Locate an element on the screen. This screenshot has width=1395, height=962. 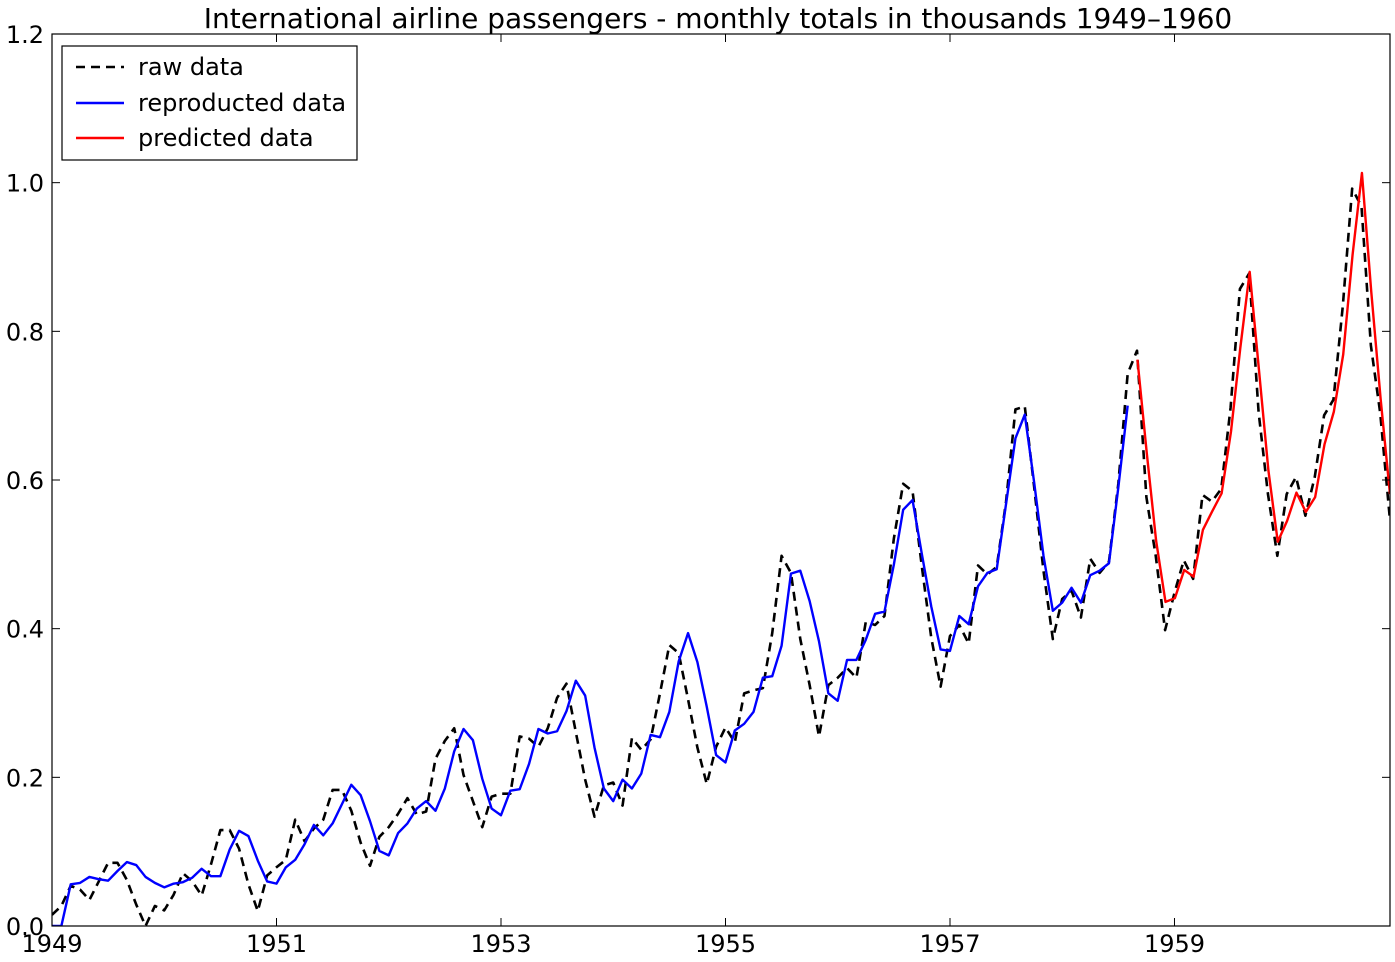
y-tick-label: 0.8 is located at coordinates (25, 332).